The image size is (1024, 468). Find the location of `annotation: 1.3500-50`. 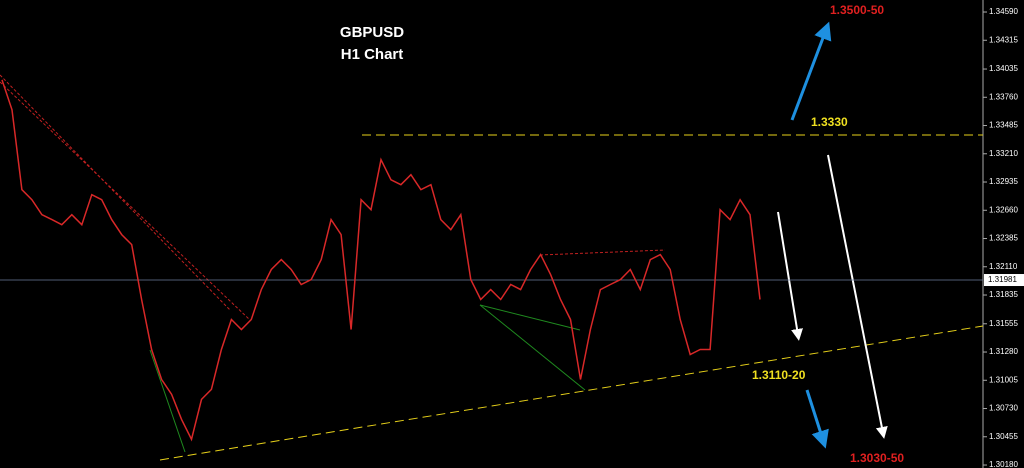

annotation: 1.3500-50 is located at coordinates (857, 10).